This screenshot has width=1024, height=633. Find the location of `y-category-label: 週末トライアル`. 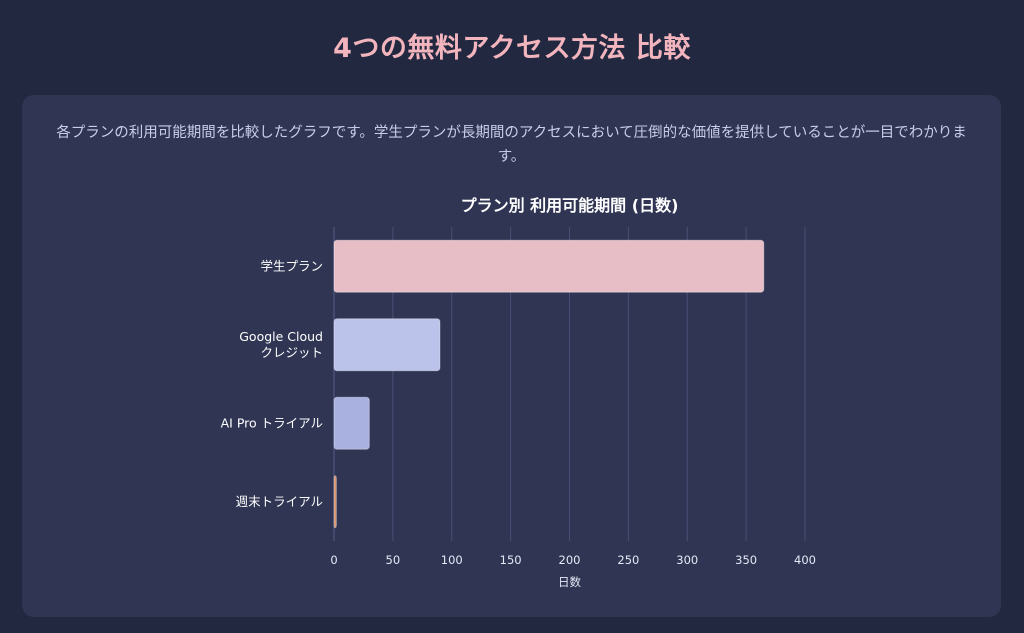

y-category-label: 週末トライアル is located at coordinates (279, 501).